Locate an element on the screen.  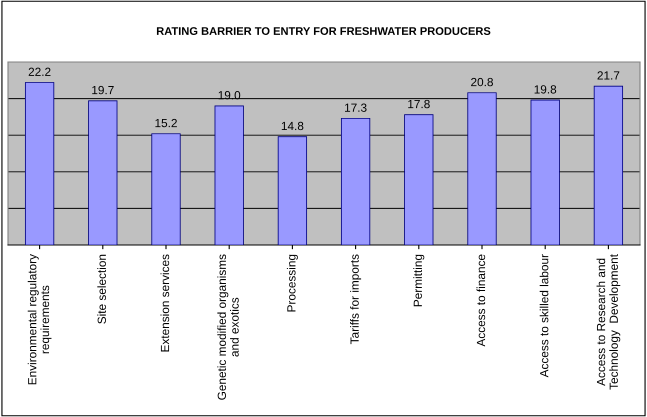
x-tick-label: Extension services is located at coordinates (165, 303).